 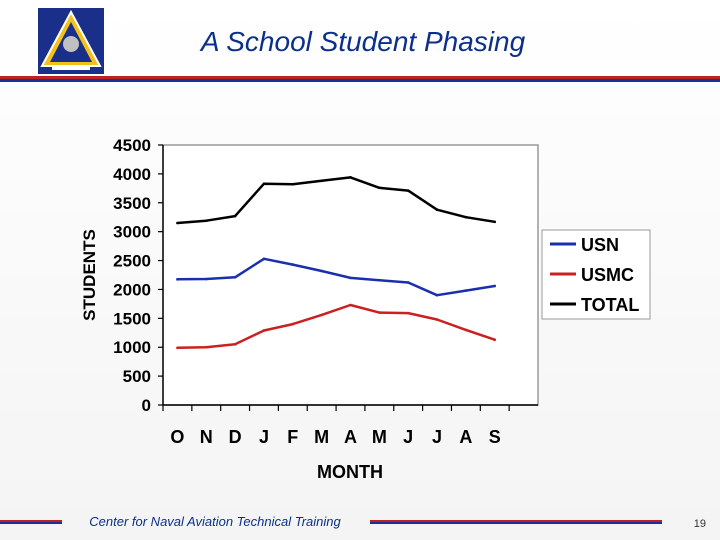 What do you see at coordinates (132, 145) in the screenshot?
I see `y-tick-label: 4500` at bounding box center [132, 145].